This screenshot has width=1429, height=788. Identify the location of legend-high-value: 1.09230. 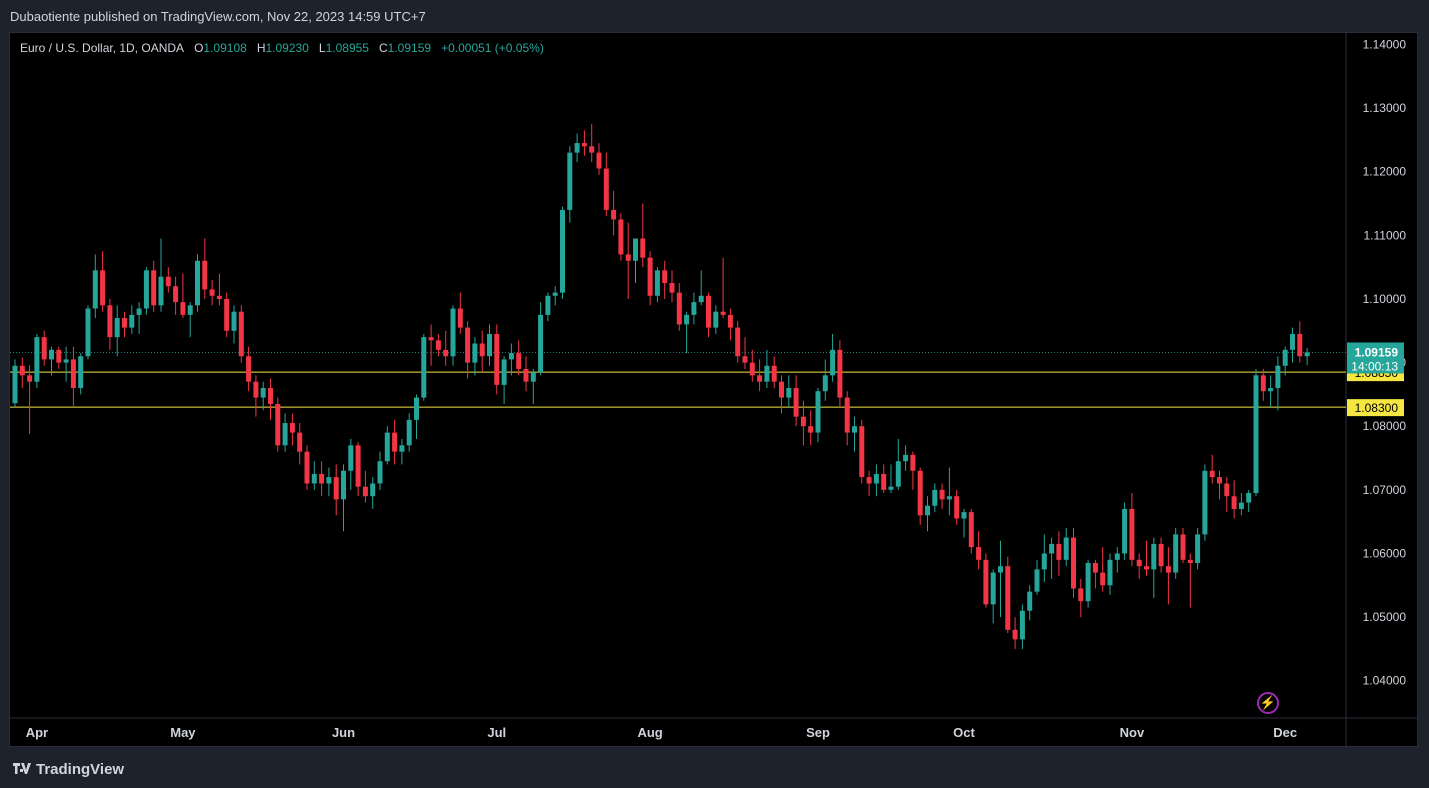
(287, 48).